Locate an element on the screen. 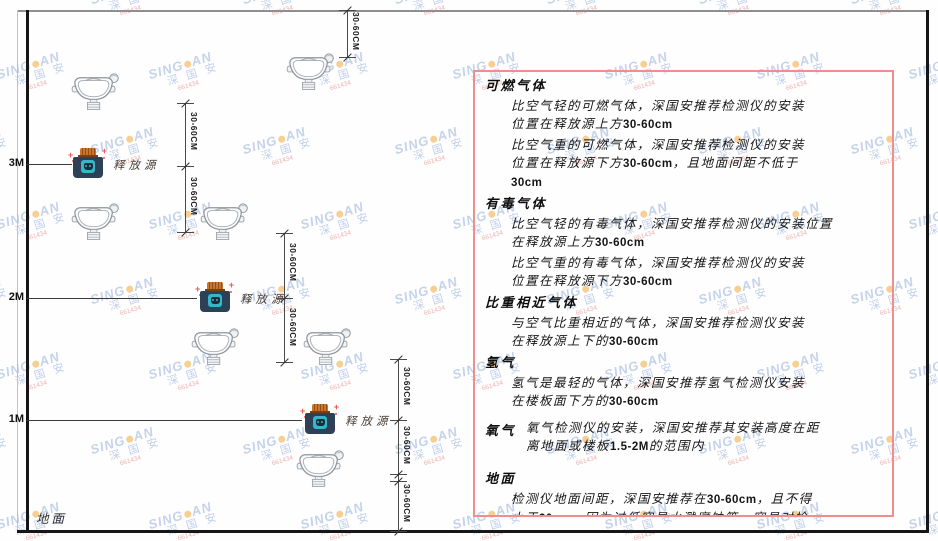 This screenshot has width=938, height=541. section-heading: 有毒气体 is located at coordinates (516, 203).